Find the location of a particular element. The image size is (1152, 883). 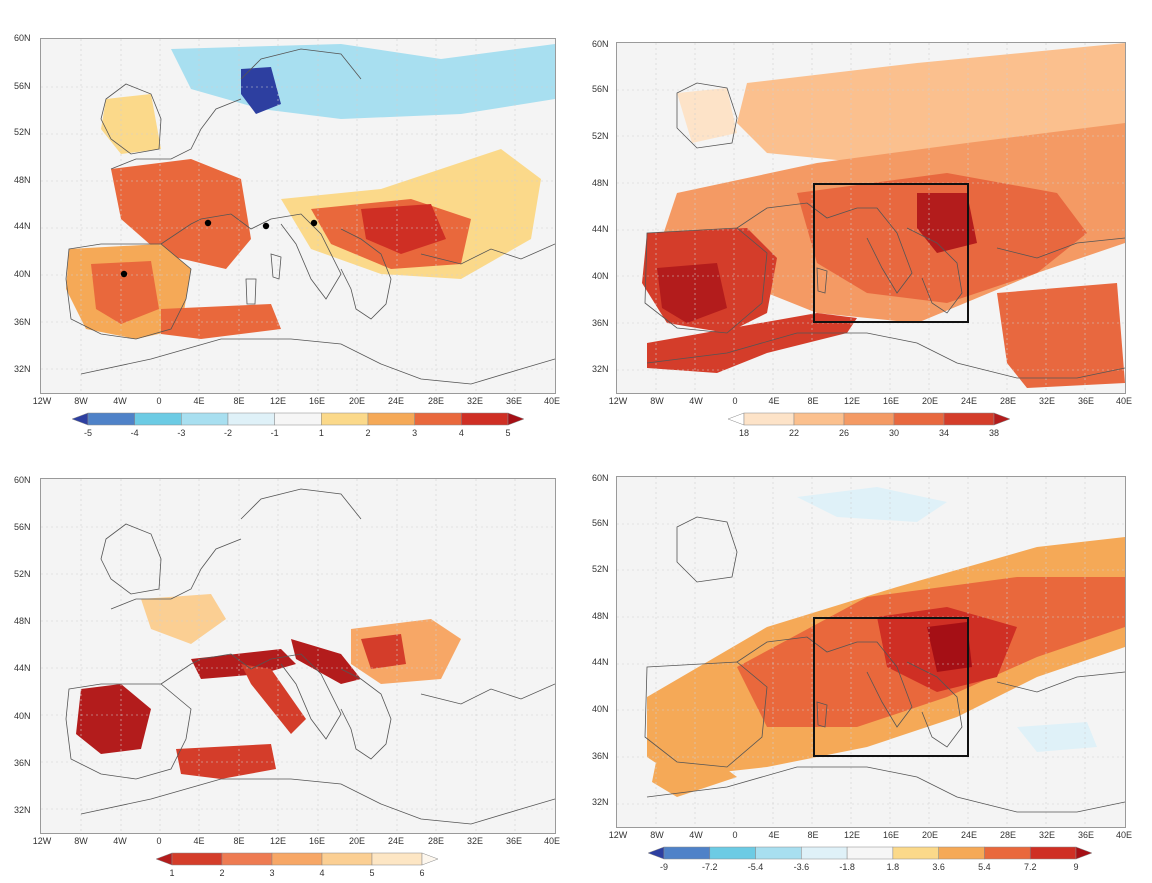

colorbar-graphic is located at coordinates (870, 853).